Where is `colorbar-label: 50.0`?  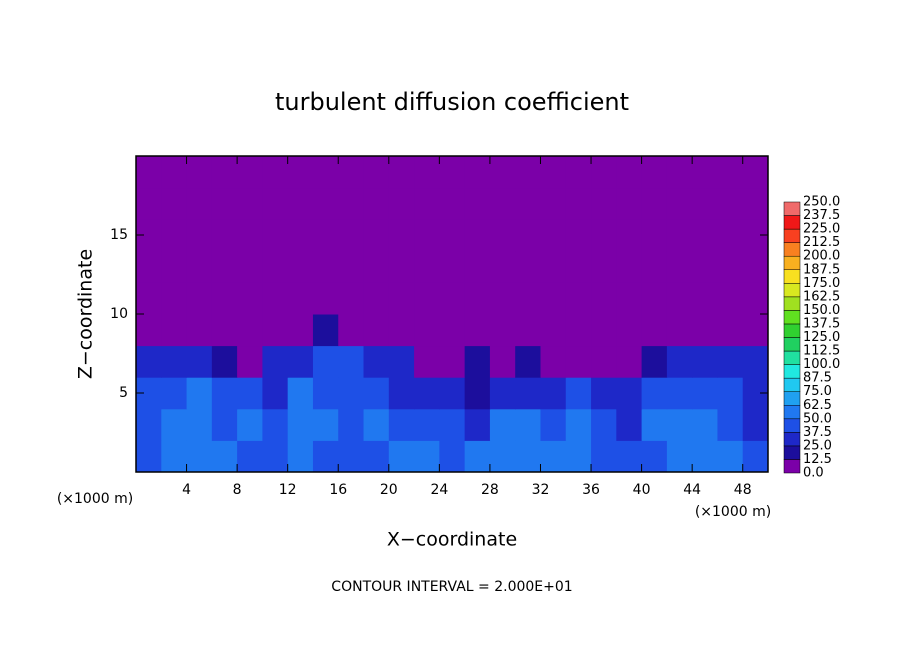 colorbar-label: 50.0 is located at coordinates (817, 418).